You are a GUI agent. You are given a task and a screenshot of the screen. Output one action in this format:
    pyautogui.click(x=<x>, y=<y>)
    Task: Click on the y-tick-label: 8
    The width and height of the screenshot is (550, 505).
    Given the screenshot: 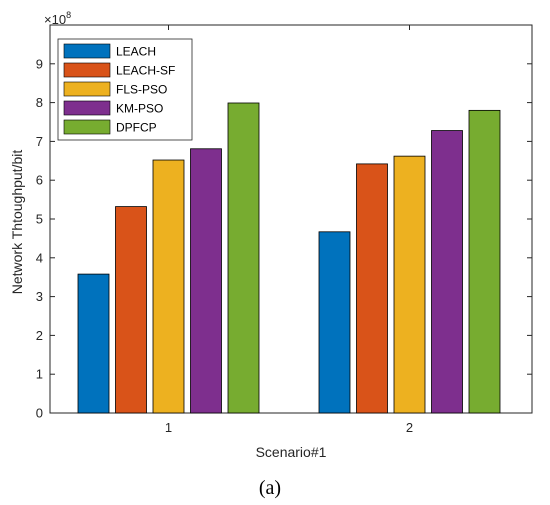 What is the action you would take?
    pyautogui.click(x=39, y=102)
    